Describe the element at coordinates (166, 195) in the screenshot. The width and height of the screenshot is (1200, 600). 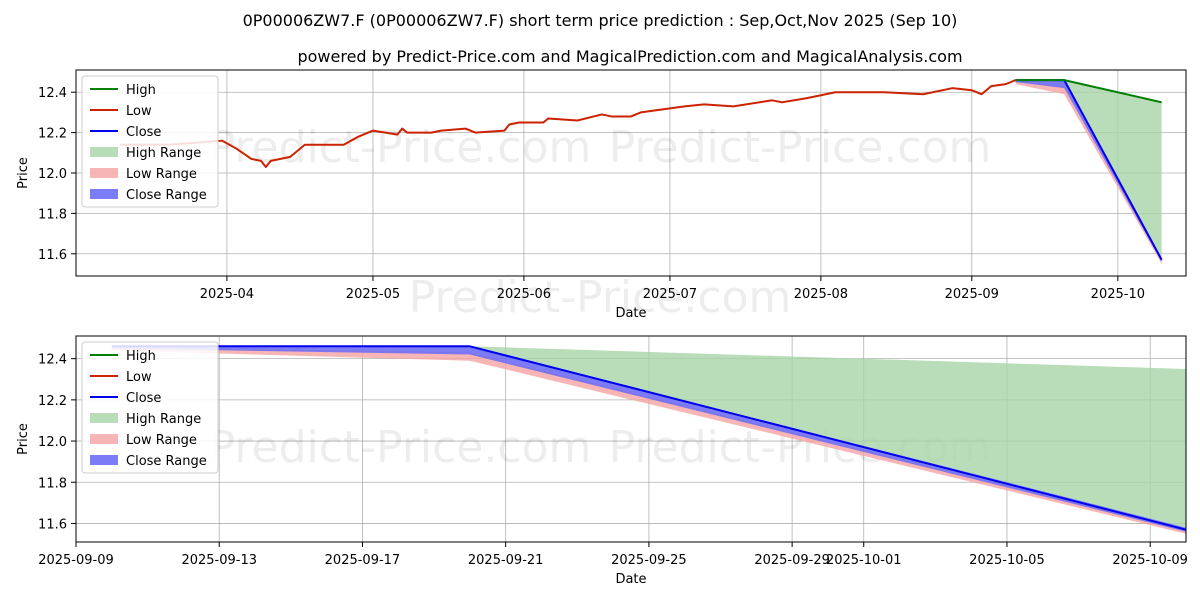
I see `upper-legend-close-range-label: Close Range` at that location.